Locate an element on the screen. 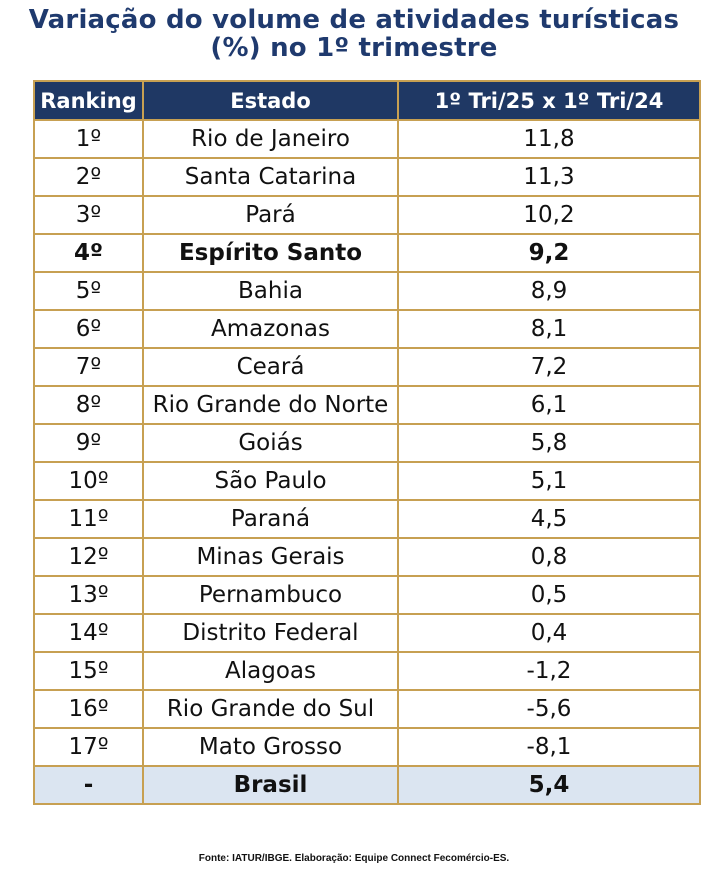 The image size is (708, 870). table-row: 9º Goiás 5,8 is located at coordinates (367, 443).